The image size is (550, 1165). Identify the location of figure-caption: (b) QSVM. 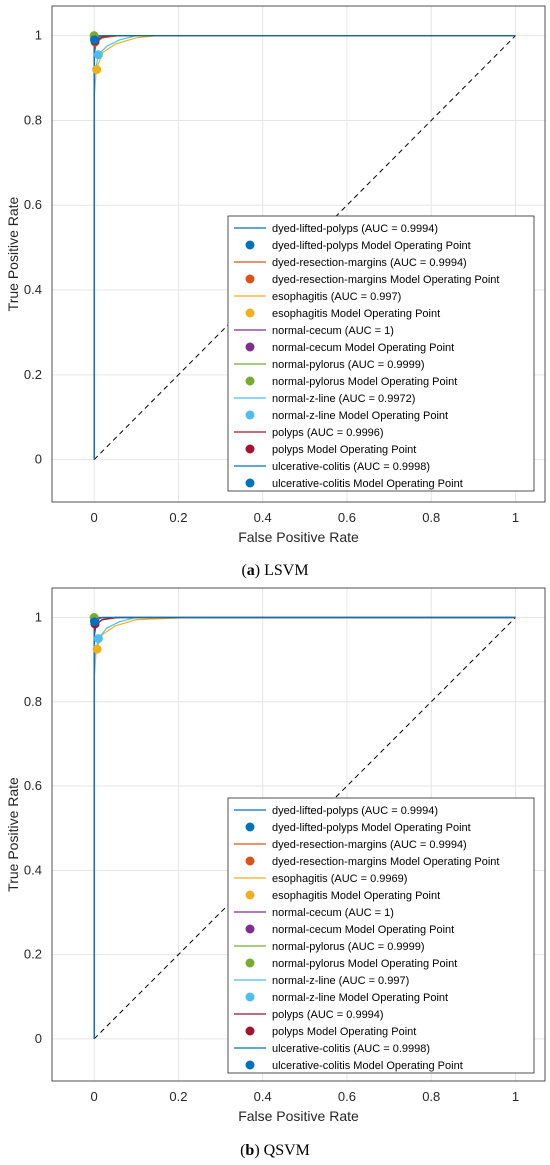
(275, 1150).